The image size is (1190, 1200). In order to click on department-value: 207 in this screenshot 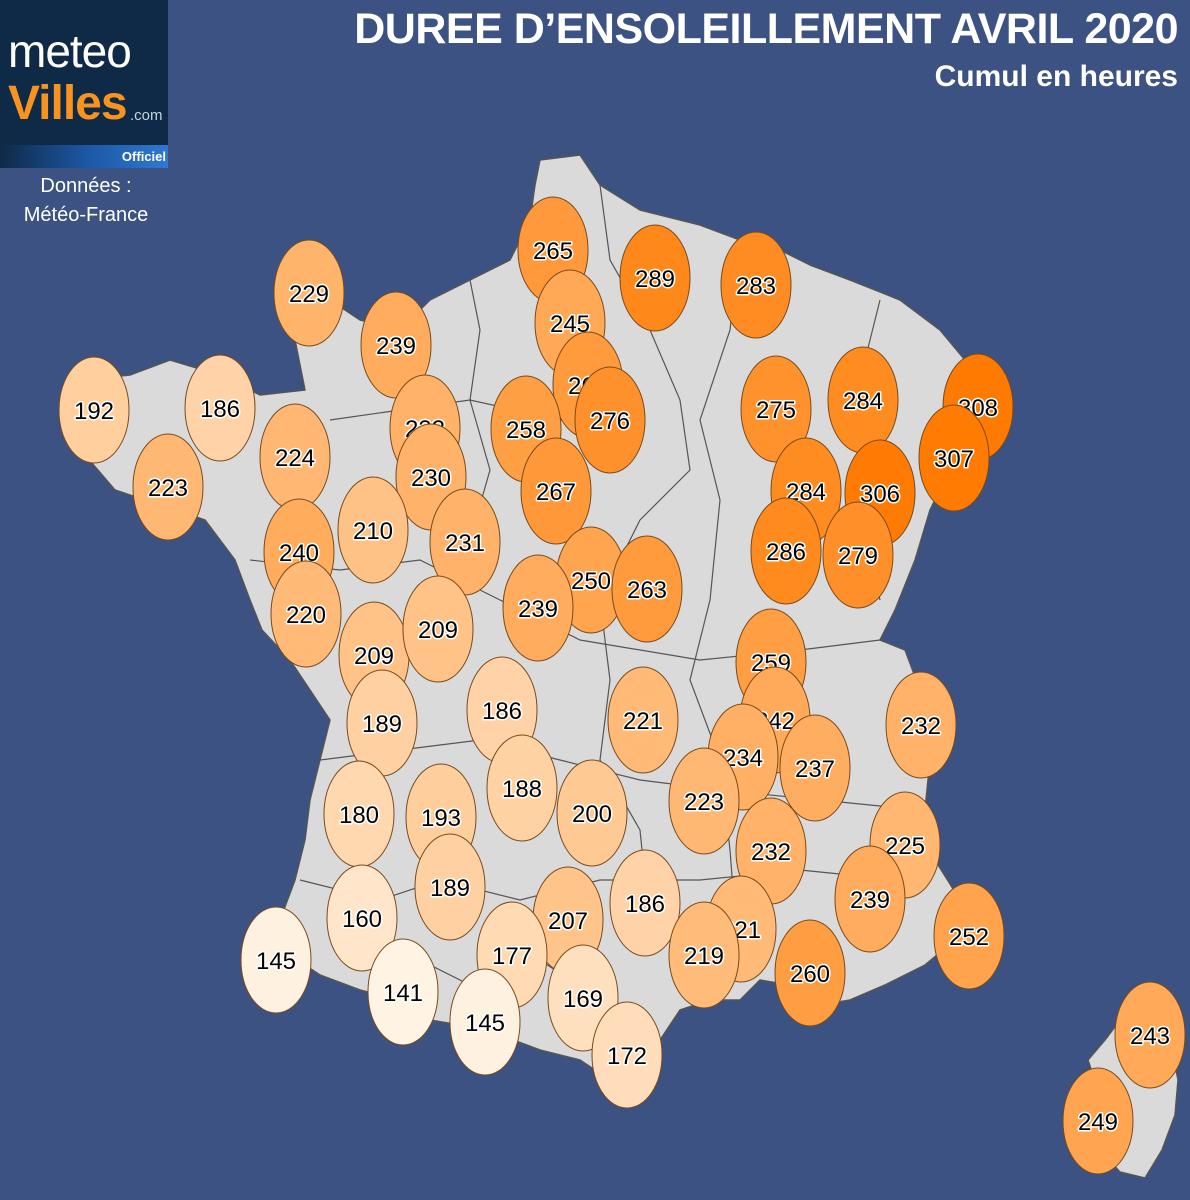, I will do `click(568, 921)`.